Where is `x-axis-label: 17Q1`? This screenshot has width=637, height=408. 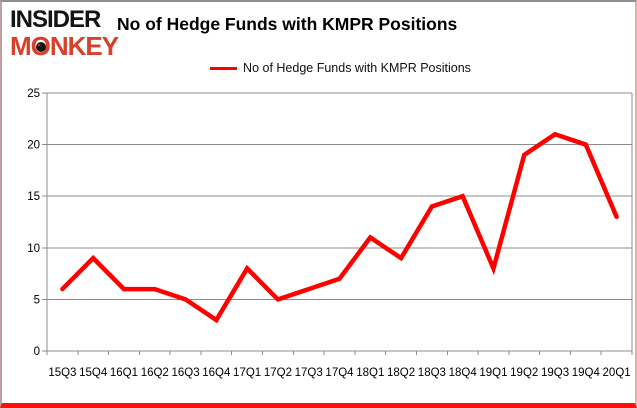 x-axis-label: 17Q1 is located at coordinates (247, 373).